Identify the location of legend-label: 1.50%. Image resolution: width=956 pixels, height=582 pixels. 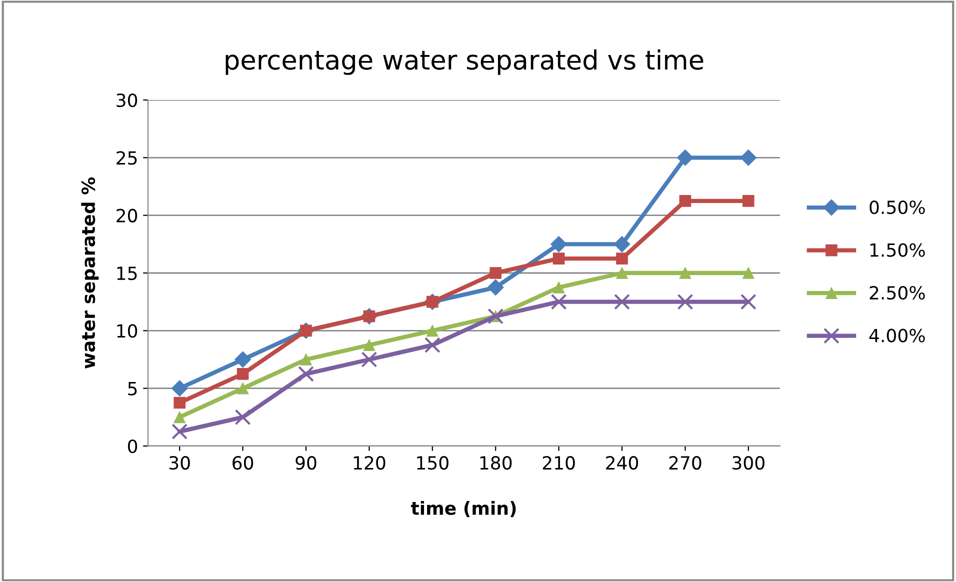
(897, 250).